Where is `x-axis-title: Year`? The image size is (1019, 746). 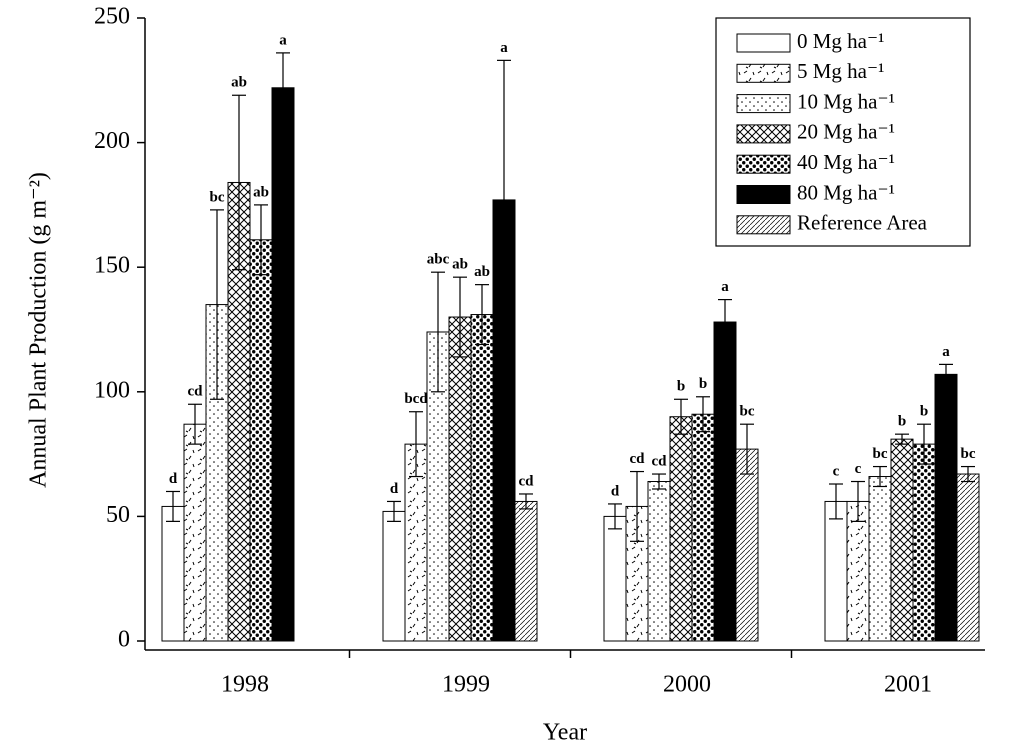 x-axis-title: Year is located at coordinates (565, 733).